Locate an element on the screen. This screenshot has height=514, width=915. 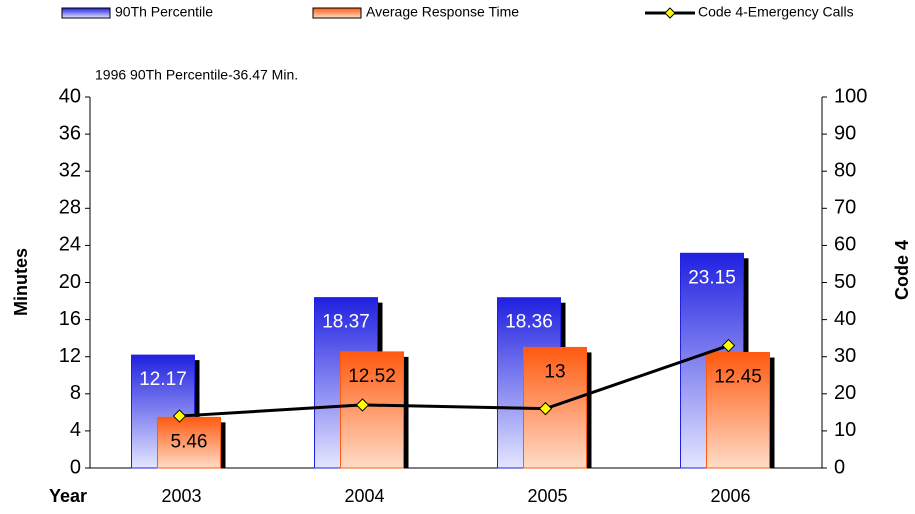
annotation: 1996 90Th Percentile-36.47 Min. is located at coordinates (196, 75).